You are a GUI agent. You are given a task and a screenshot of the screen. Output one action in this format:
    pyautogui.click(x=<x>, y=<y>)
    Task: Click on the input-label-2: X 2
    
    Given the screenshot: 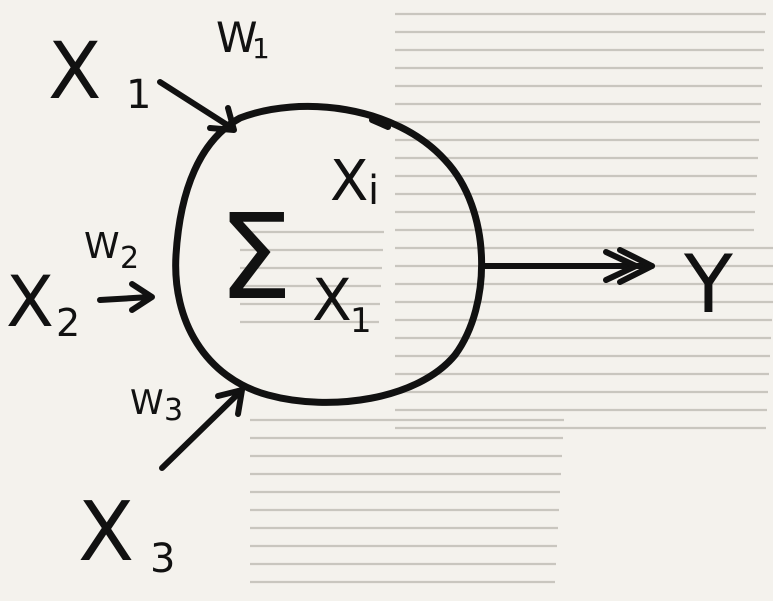 What is the action you would take?
    pyautogui.click(x=43, y=303)
    